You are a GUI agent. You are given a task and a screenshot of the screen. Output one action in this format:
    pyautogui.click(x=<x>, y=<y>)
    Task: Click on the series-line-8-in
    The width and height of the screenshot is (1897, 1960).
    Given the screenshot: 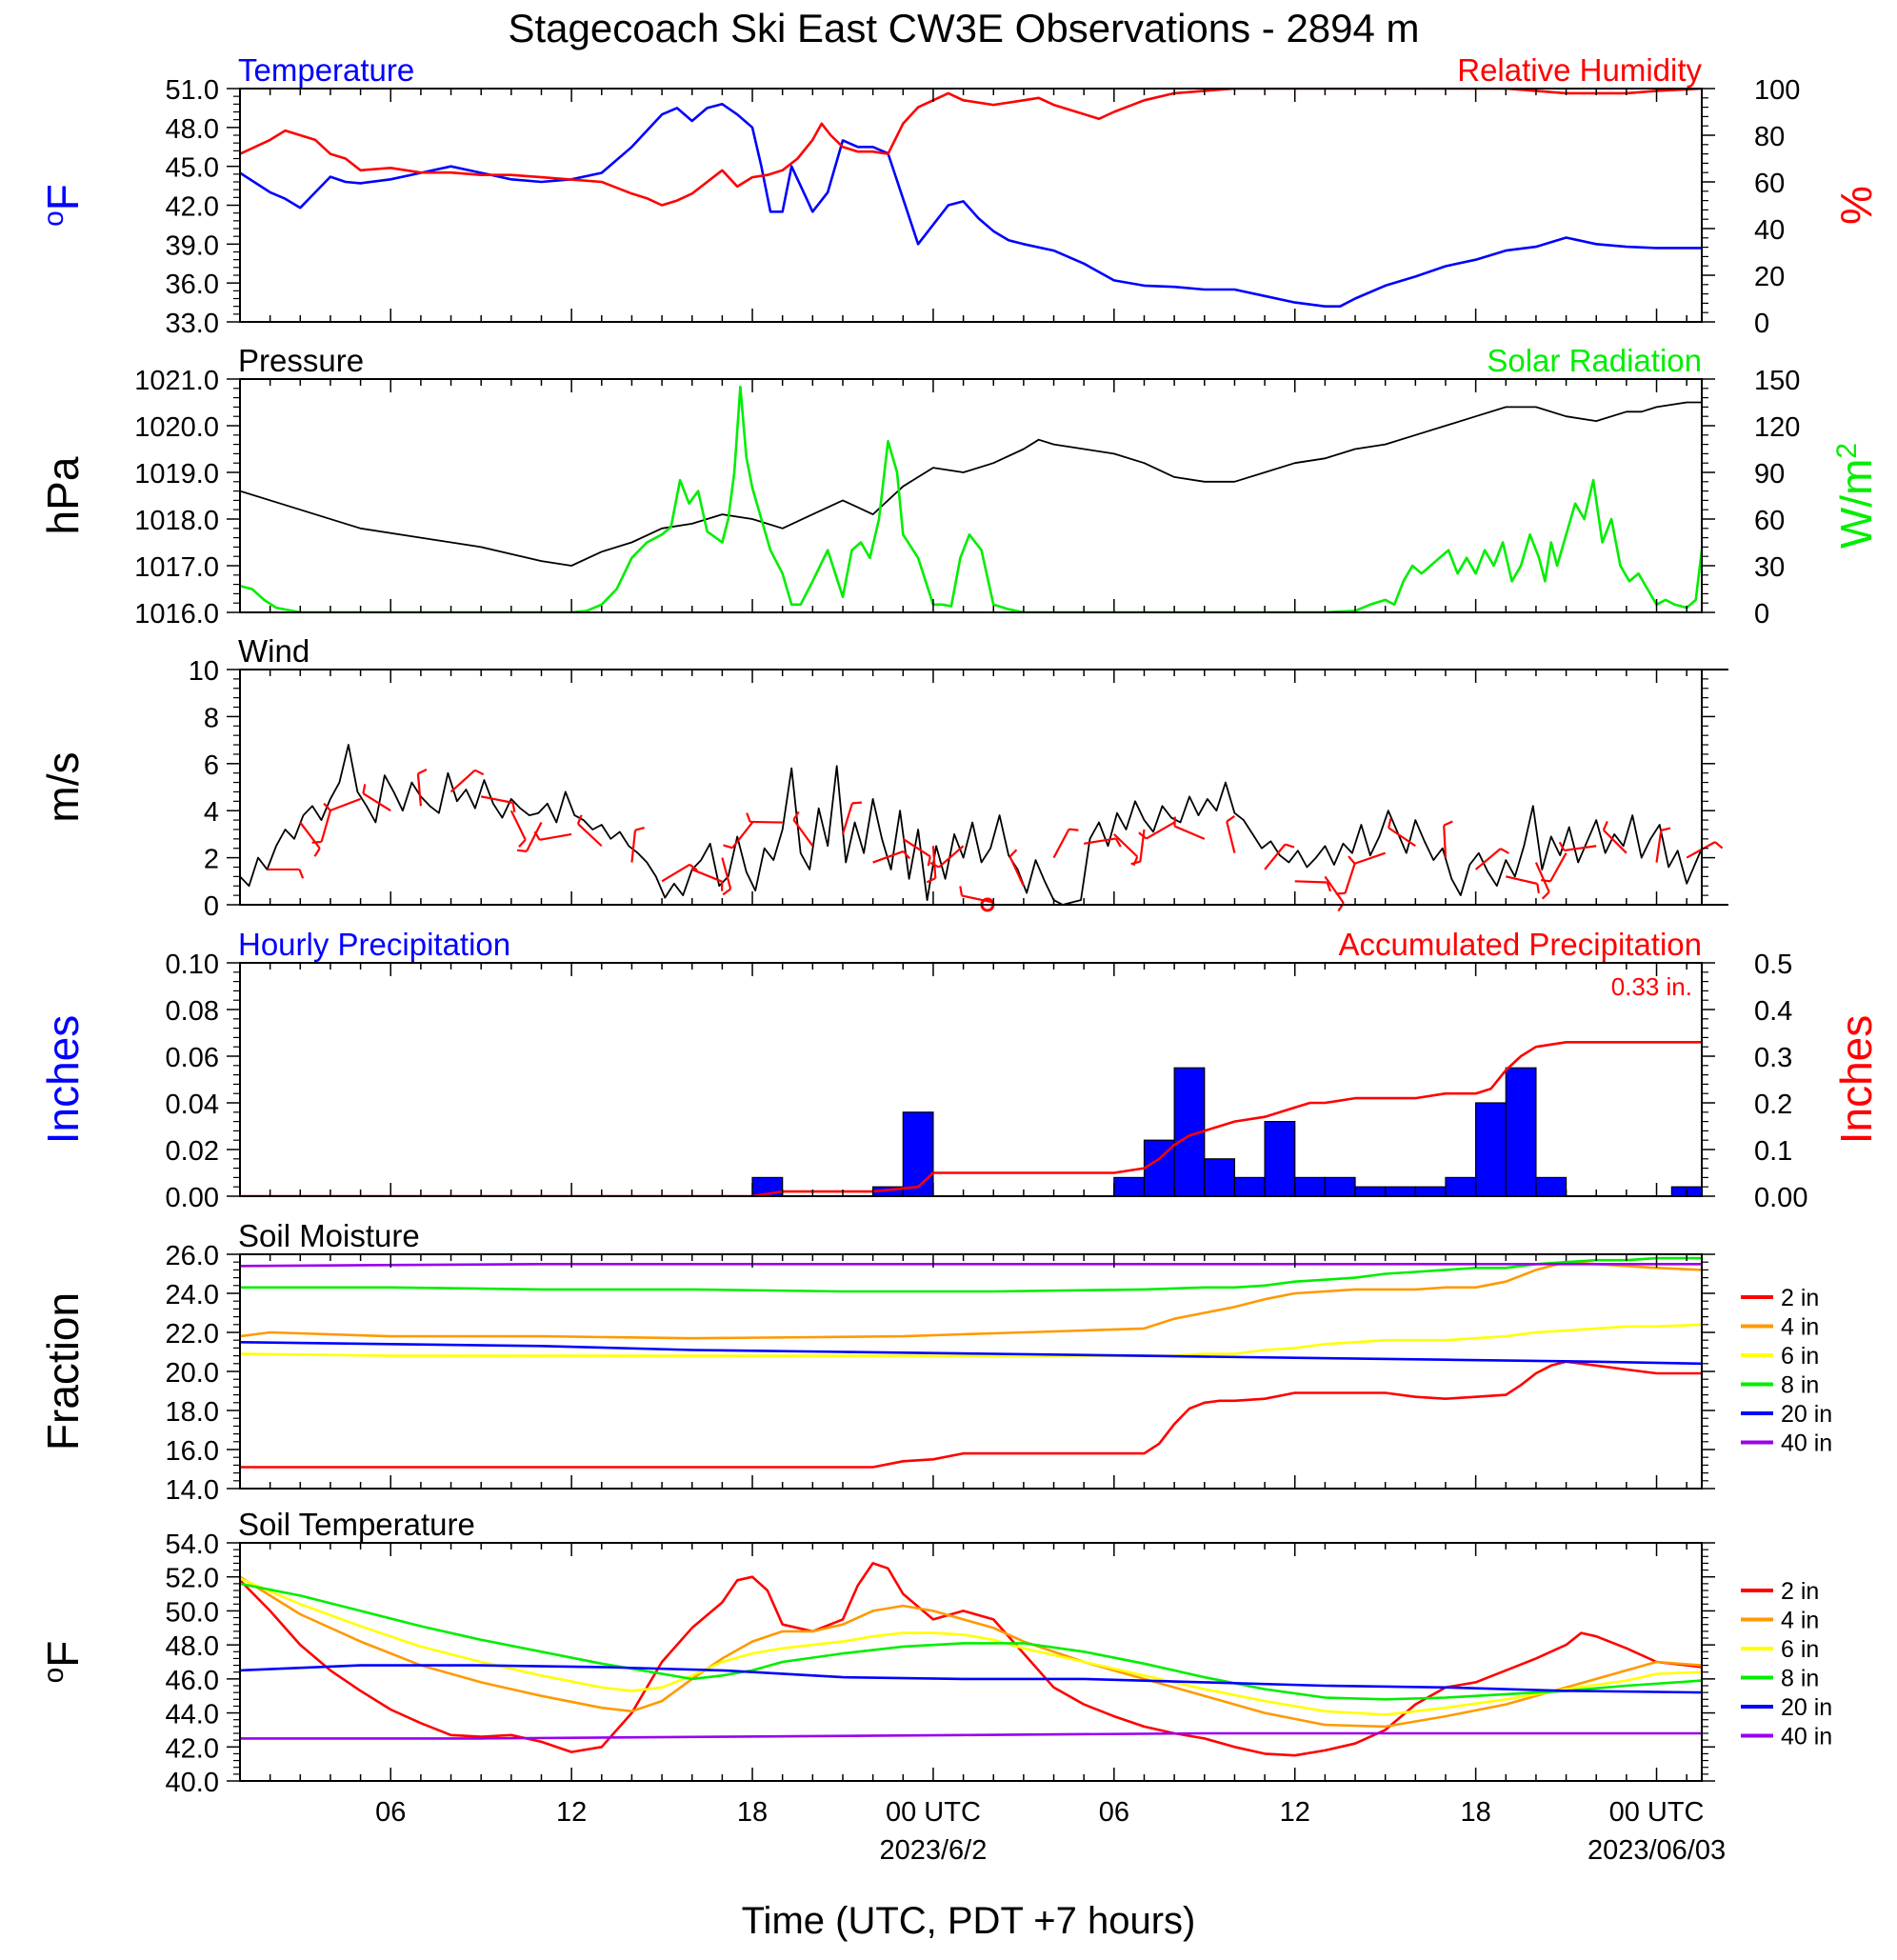 What is the action you would take?
    pyautogui.click(x=971, y=1641)
    